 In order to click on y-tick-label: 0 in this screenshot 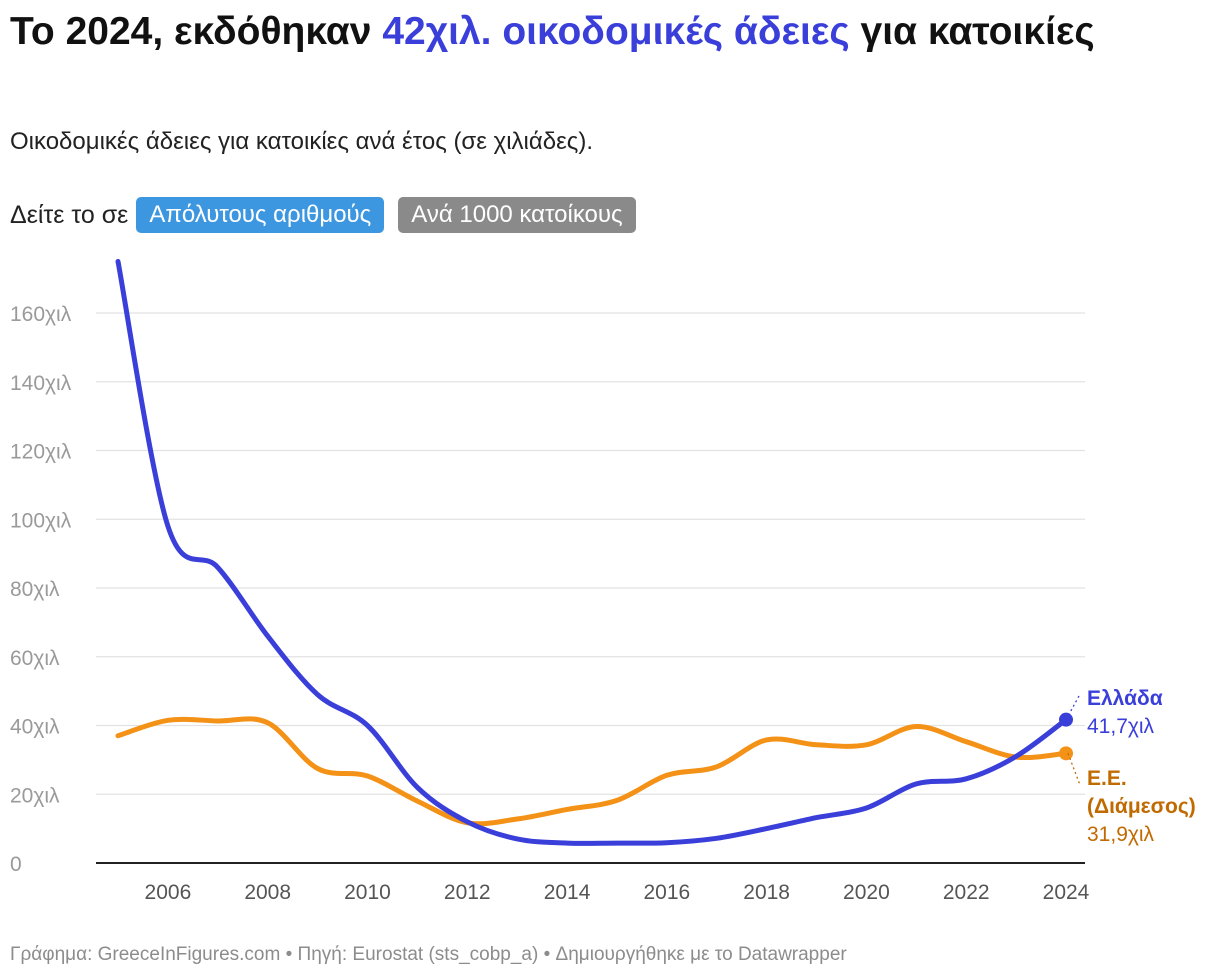, I will do `click(16, 864)`.